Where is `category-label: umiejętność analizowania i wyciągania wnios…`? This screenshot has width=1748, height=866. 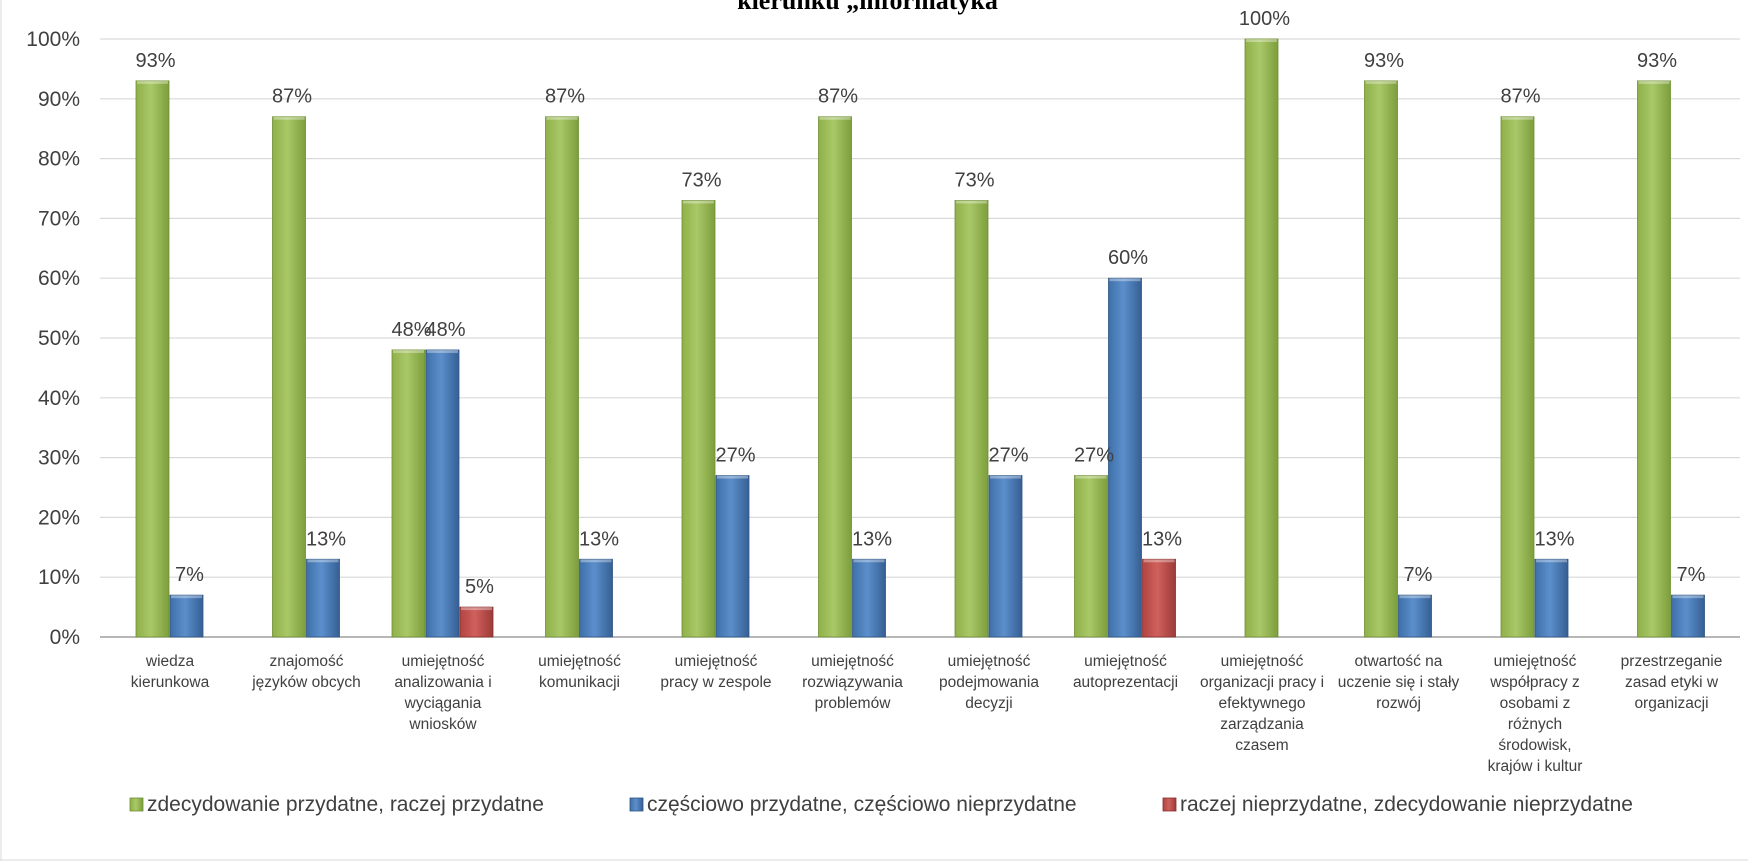 category-label: umiejętność analizowania i wyciągania wnios… is located at coordinates (442, 693).